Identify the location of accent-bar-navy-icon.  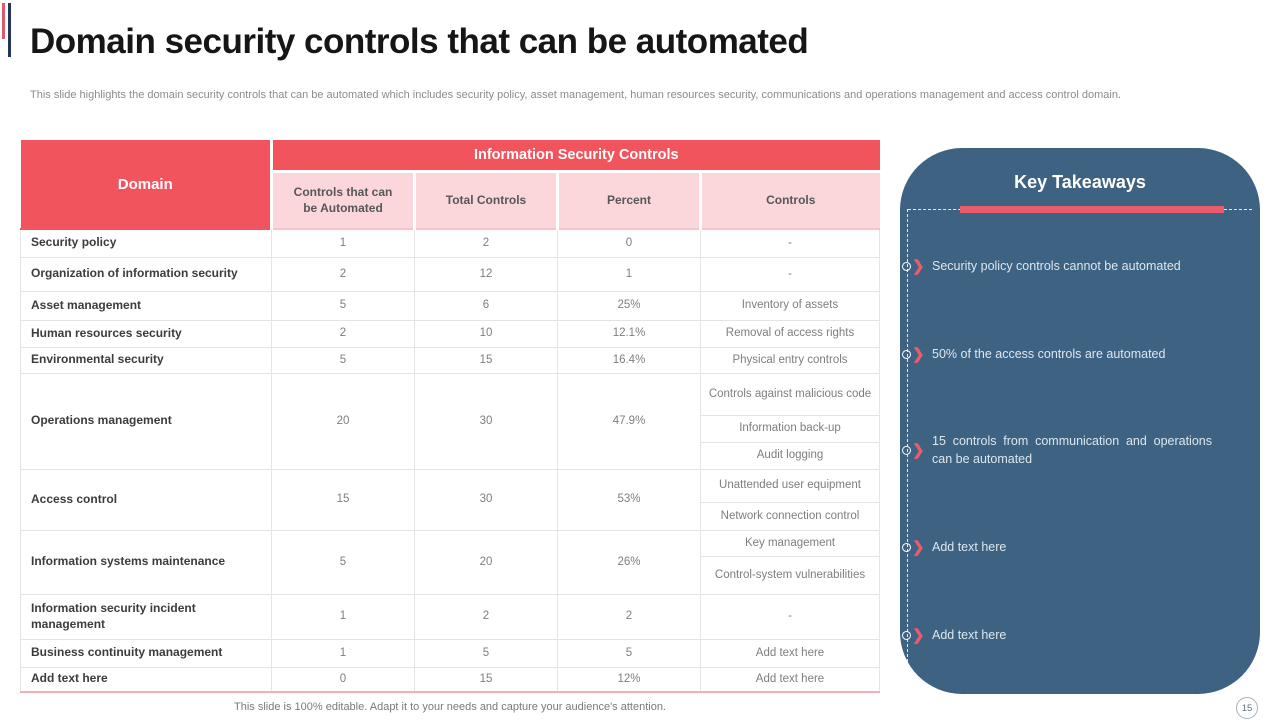
(9, 30).